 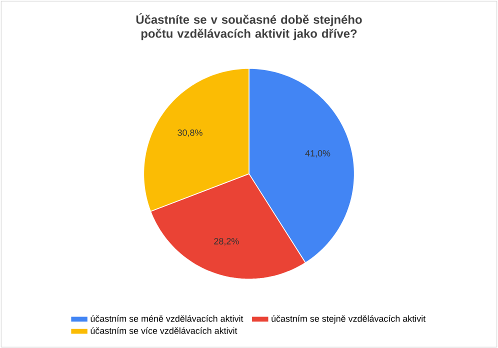 What do you see at coordinates (226, 242) in the screenshot?
I see `data-label: 28,2%` at bounding box center [226, 242].